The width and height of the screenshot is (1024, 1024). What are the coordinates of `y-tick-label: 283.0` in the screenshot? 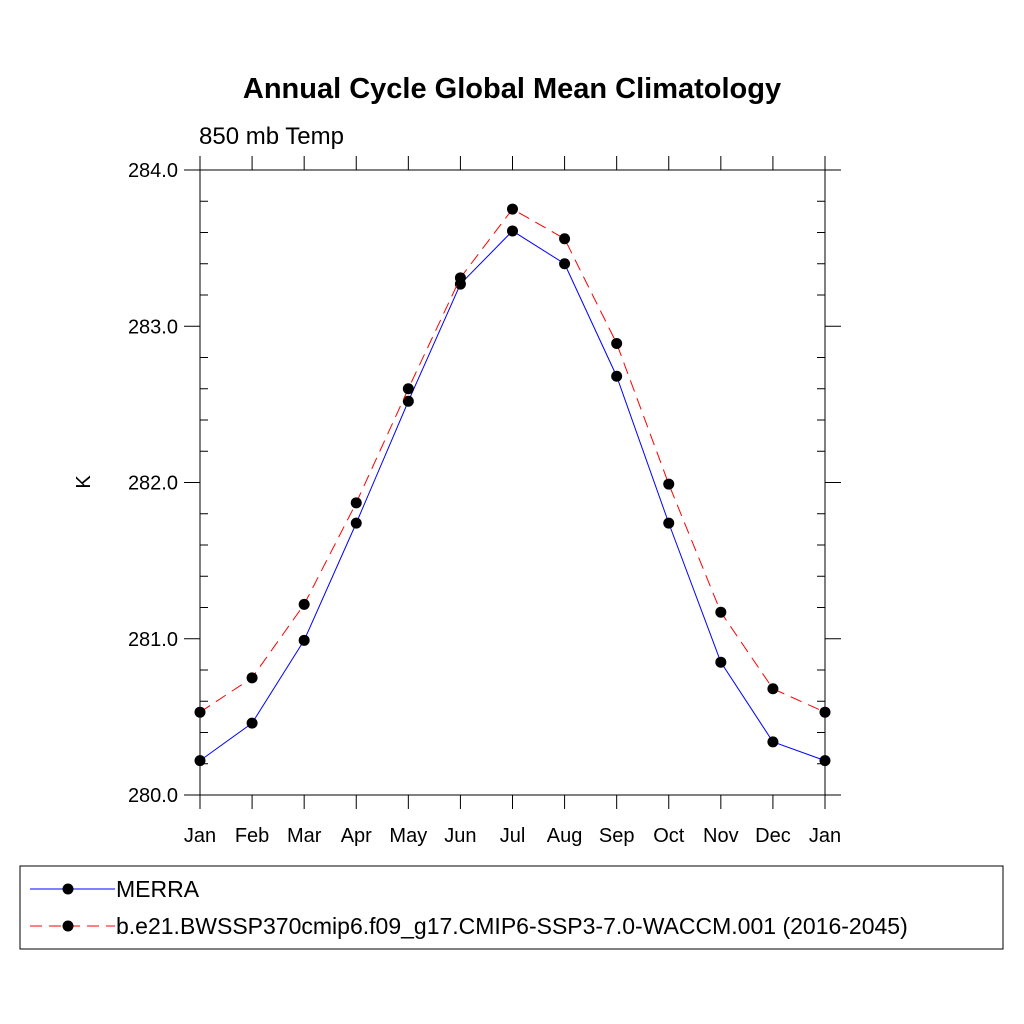 It's located at (153, 327).